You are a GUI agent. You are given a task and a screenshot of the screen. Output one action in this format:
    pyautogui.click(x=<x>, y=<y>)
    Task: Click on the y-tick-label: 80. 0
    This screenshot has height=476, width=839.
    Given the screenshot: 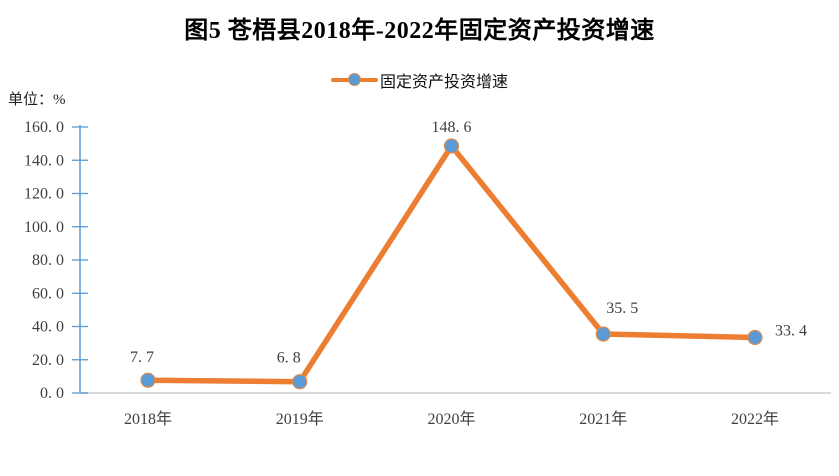 What is the action you would take?
    pyautogui.click(x=48, y=260)
    